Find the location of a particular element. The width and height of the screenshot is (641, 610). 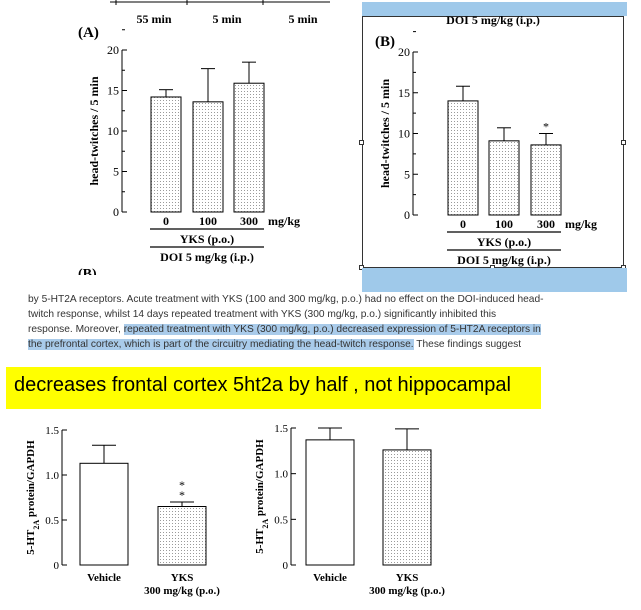

resize-handle-left is located at coordinates (361, 142).